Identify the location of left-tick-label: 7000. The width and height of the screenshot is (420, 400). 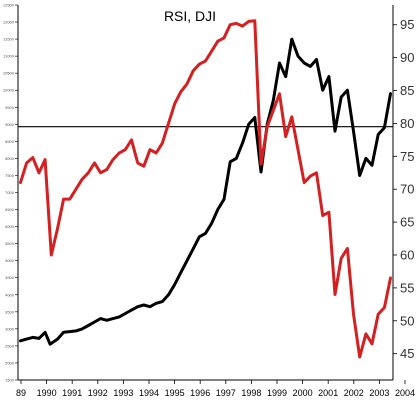
(10, 192).